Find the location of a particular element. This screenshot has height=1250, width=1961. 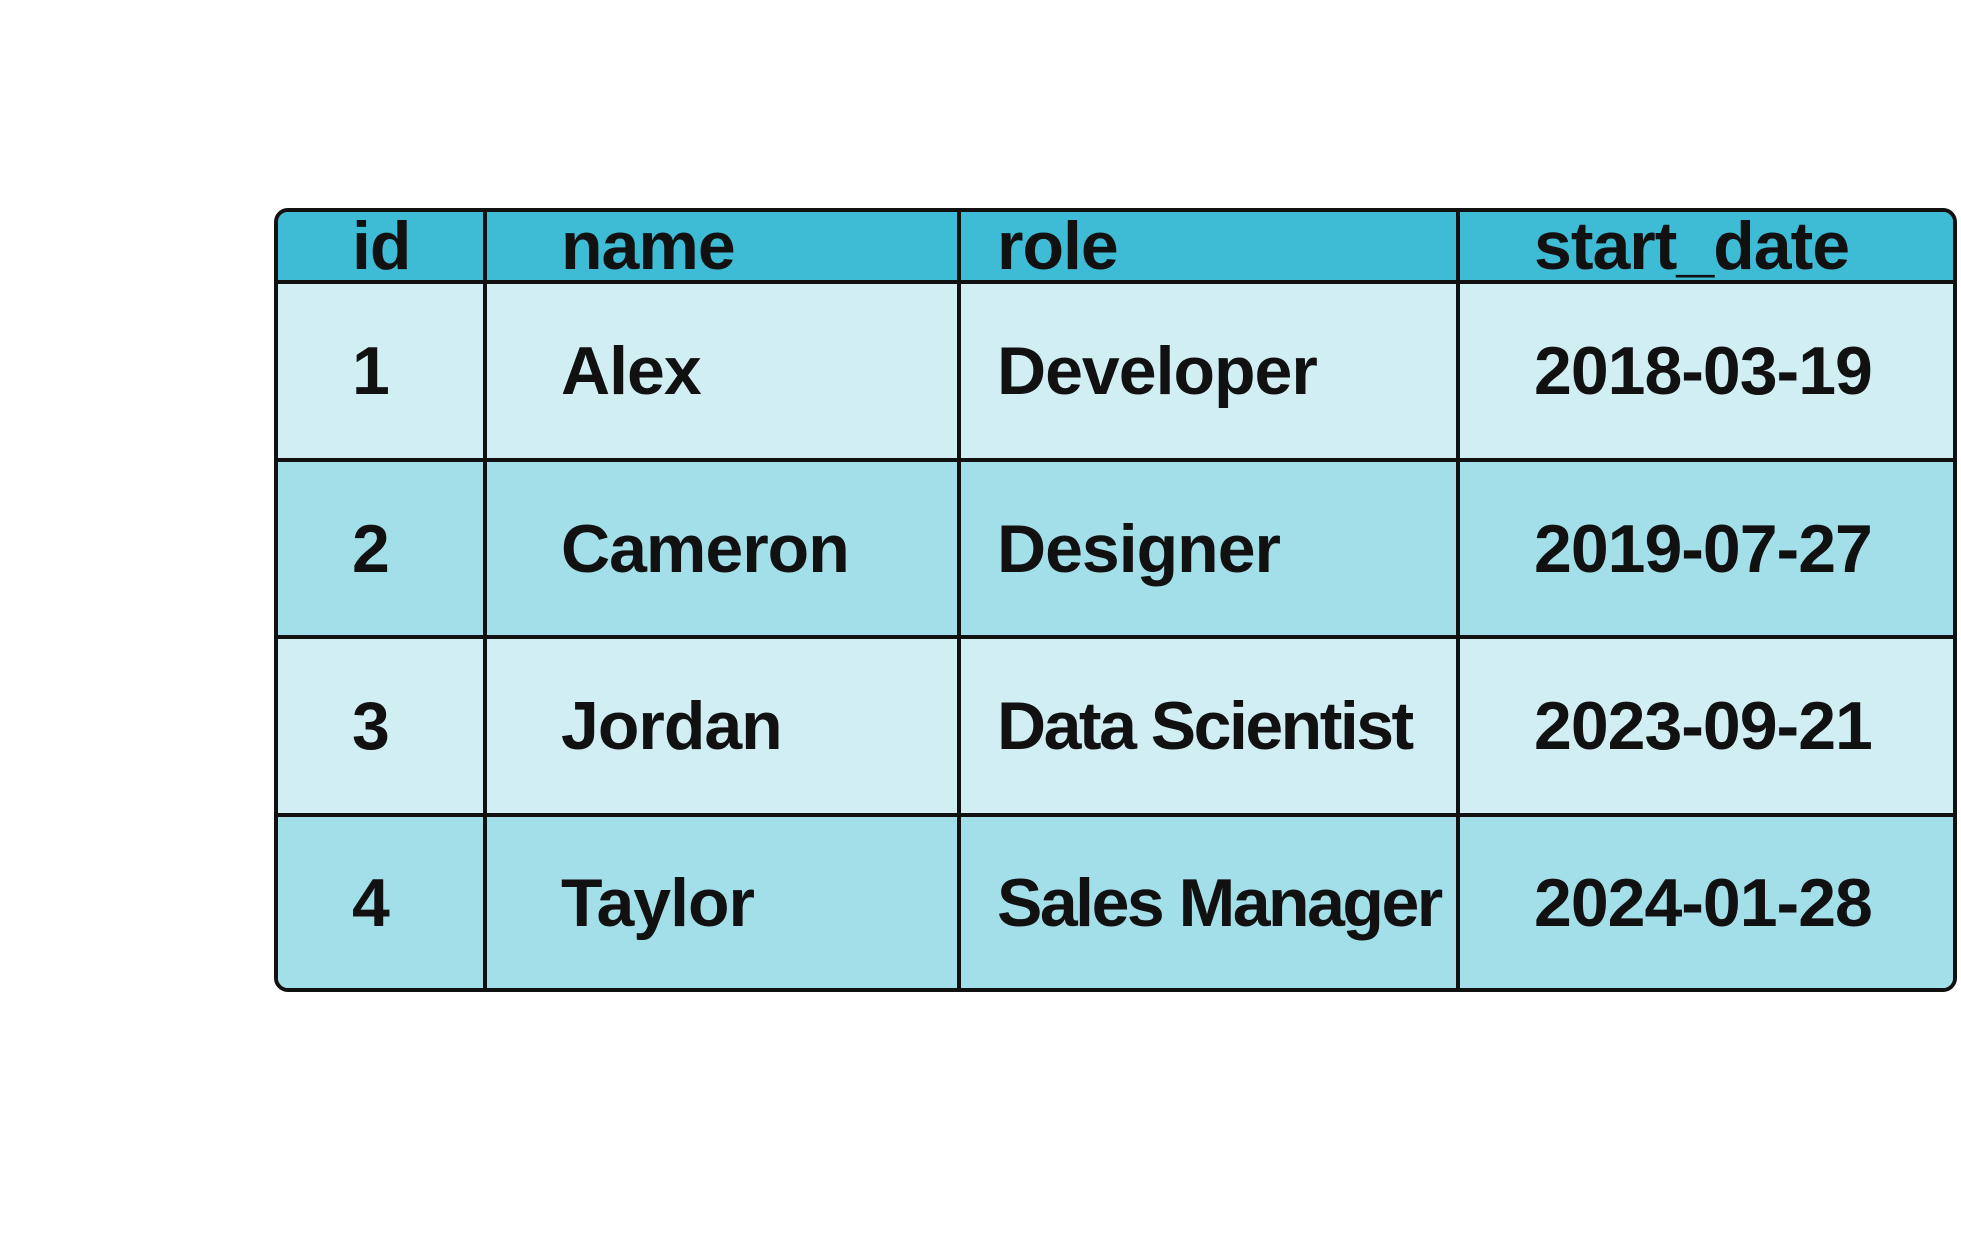

cell-id: 3 is located at coordinates (382, 726).